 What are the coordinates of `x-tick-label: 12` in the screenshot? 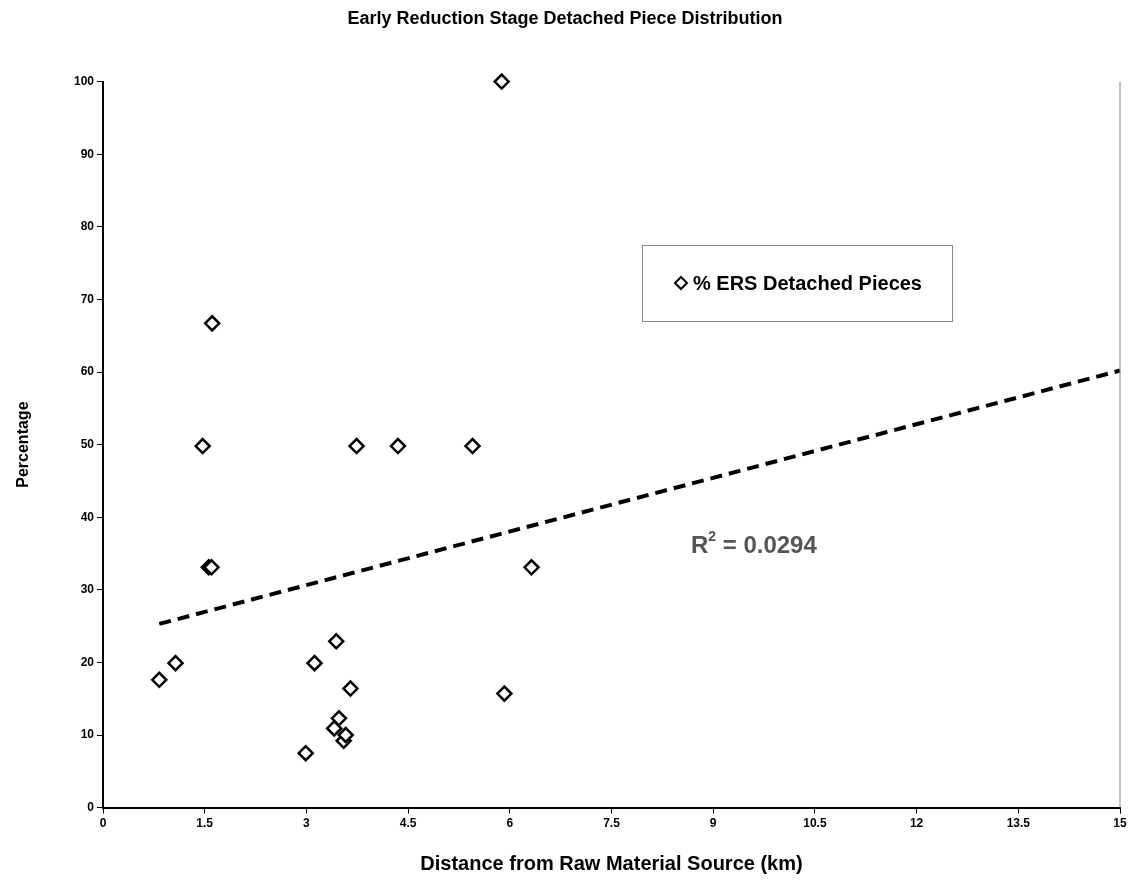 It's located at (916, 823).